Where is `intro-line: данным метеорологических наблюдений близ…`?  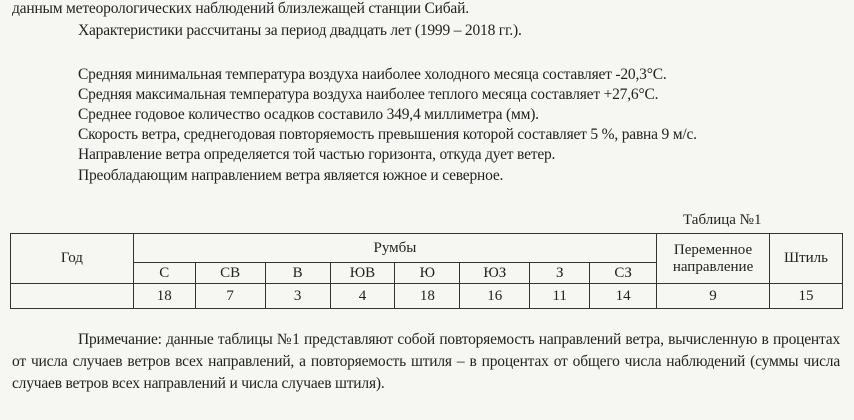
intro-line: данным метеорологических наблюдений близ… is located at coordinates (240, 8).